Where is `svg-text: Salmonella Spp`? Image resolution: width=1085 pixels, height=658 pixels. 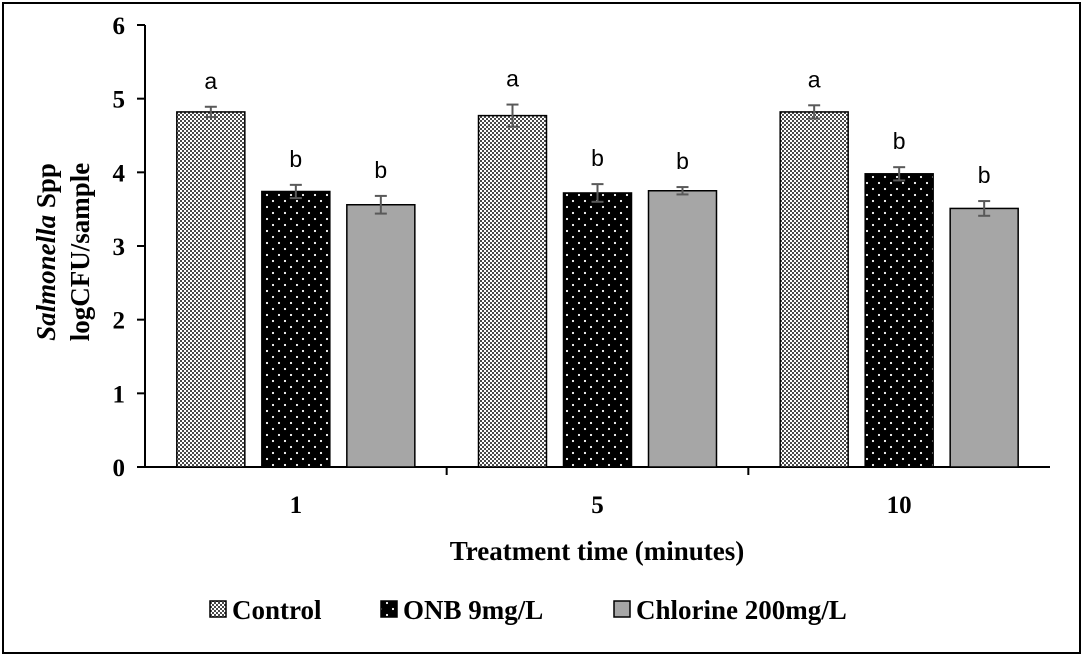 svg-text: Salmonella Spp is located at coordinates (46, 252).